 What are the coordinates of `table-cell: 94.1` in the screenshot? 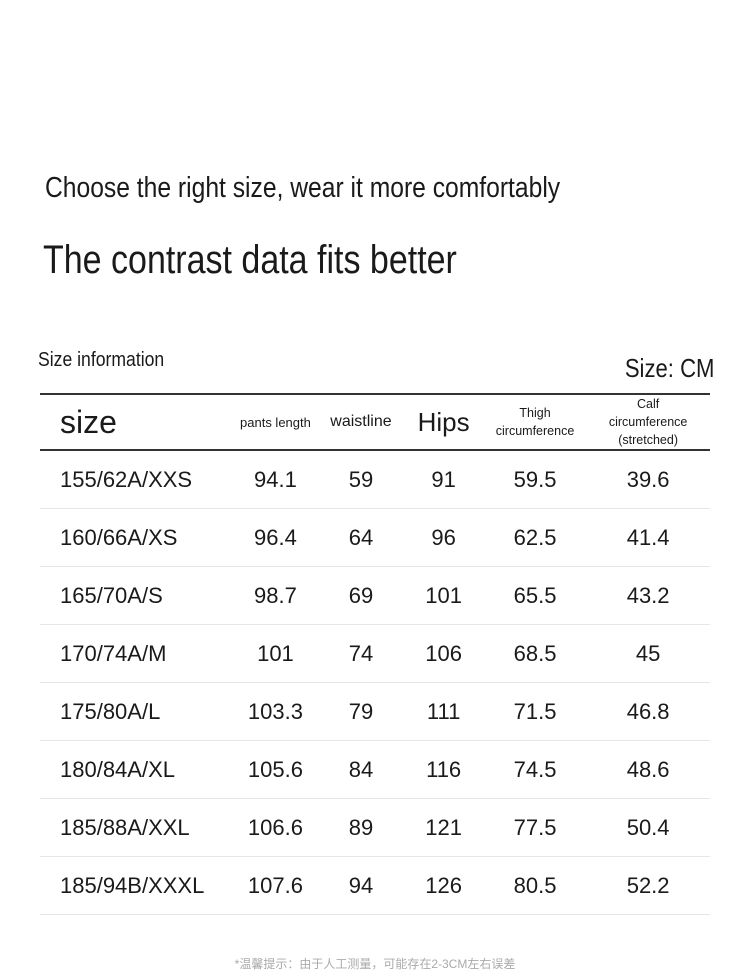 It's located at (275, 479).